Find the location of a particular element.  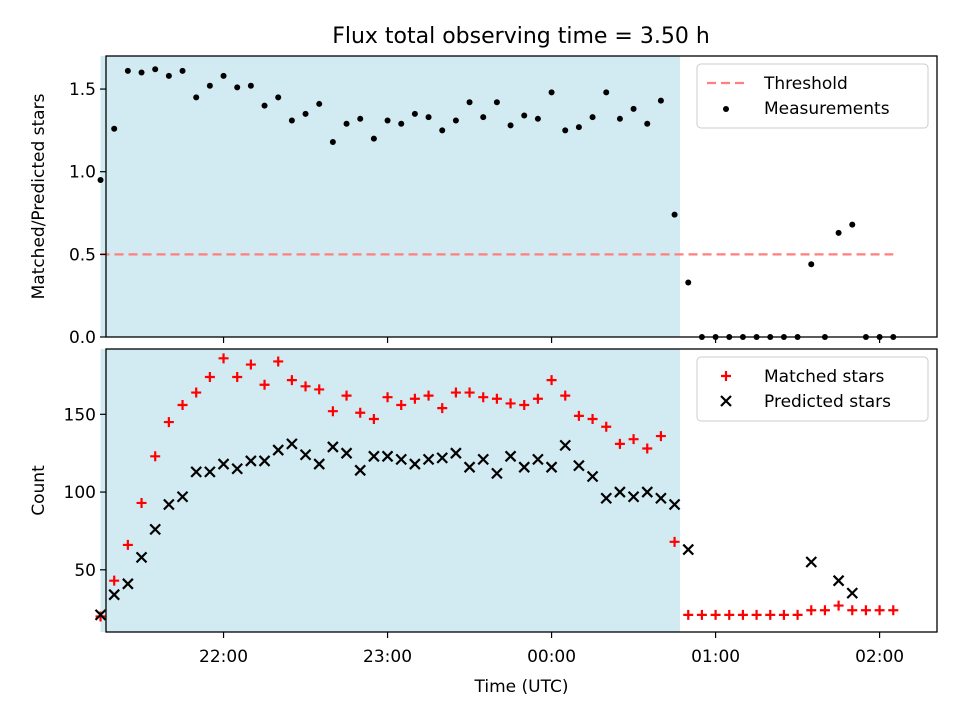

y-tick-label: 100 is located at coordinates (80, 493).